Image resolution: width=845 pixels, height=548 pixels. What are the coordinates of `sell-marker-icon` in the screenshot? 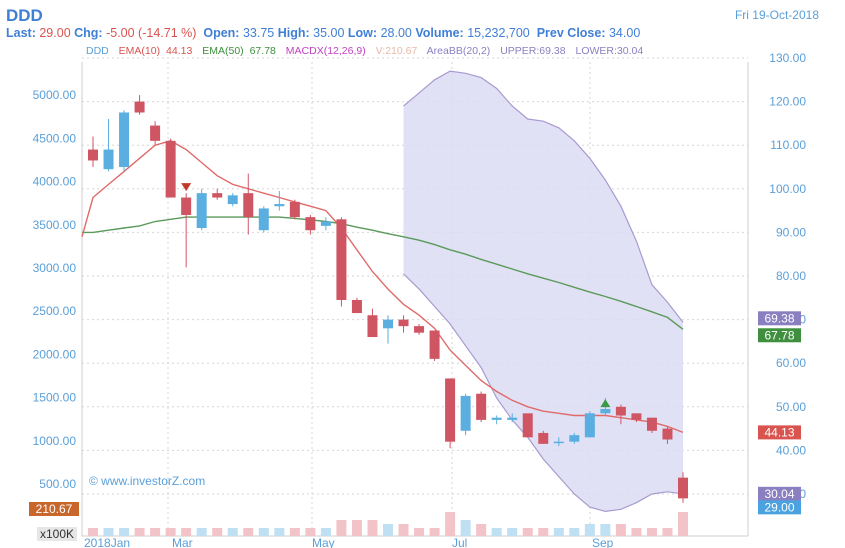 It's located at (186, 187).